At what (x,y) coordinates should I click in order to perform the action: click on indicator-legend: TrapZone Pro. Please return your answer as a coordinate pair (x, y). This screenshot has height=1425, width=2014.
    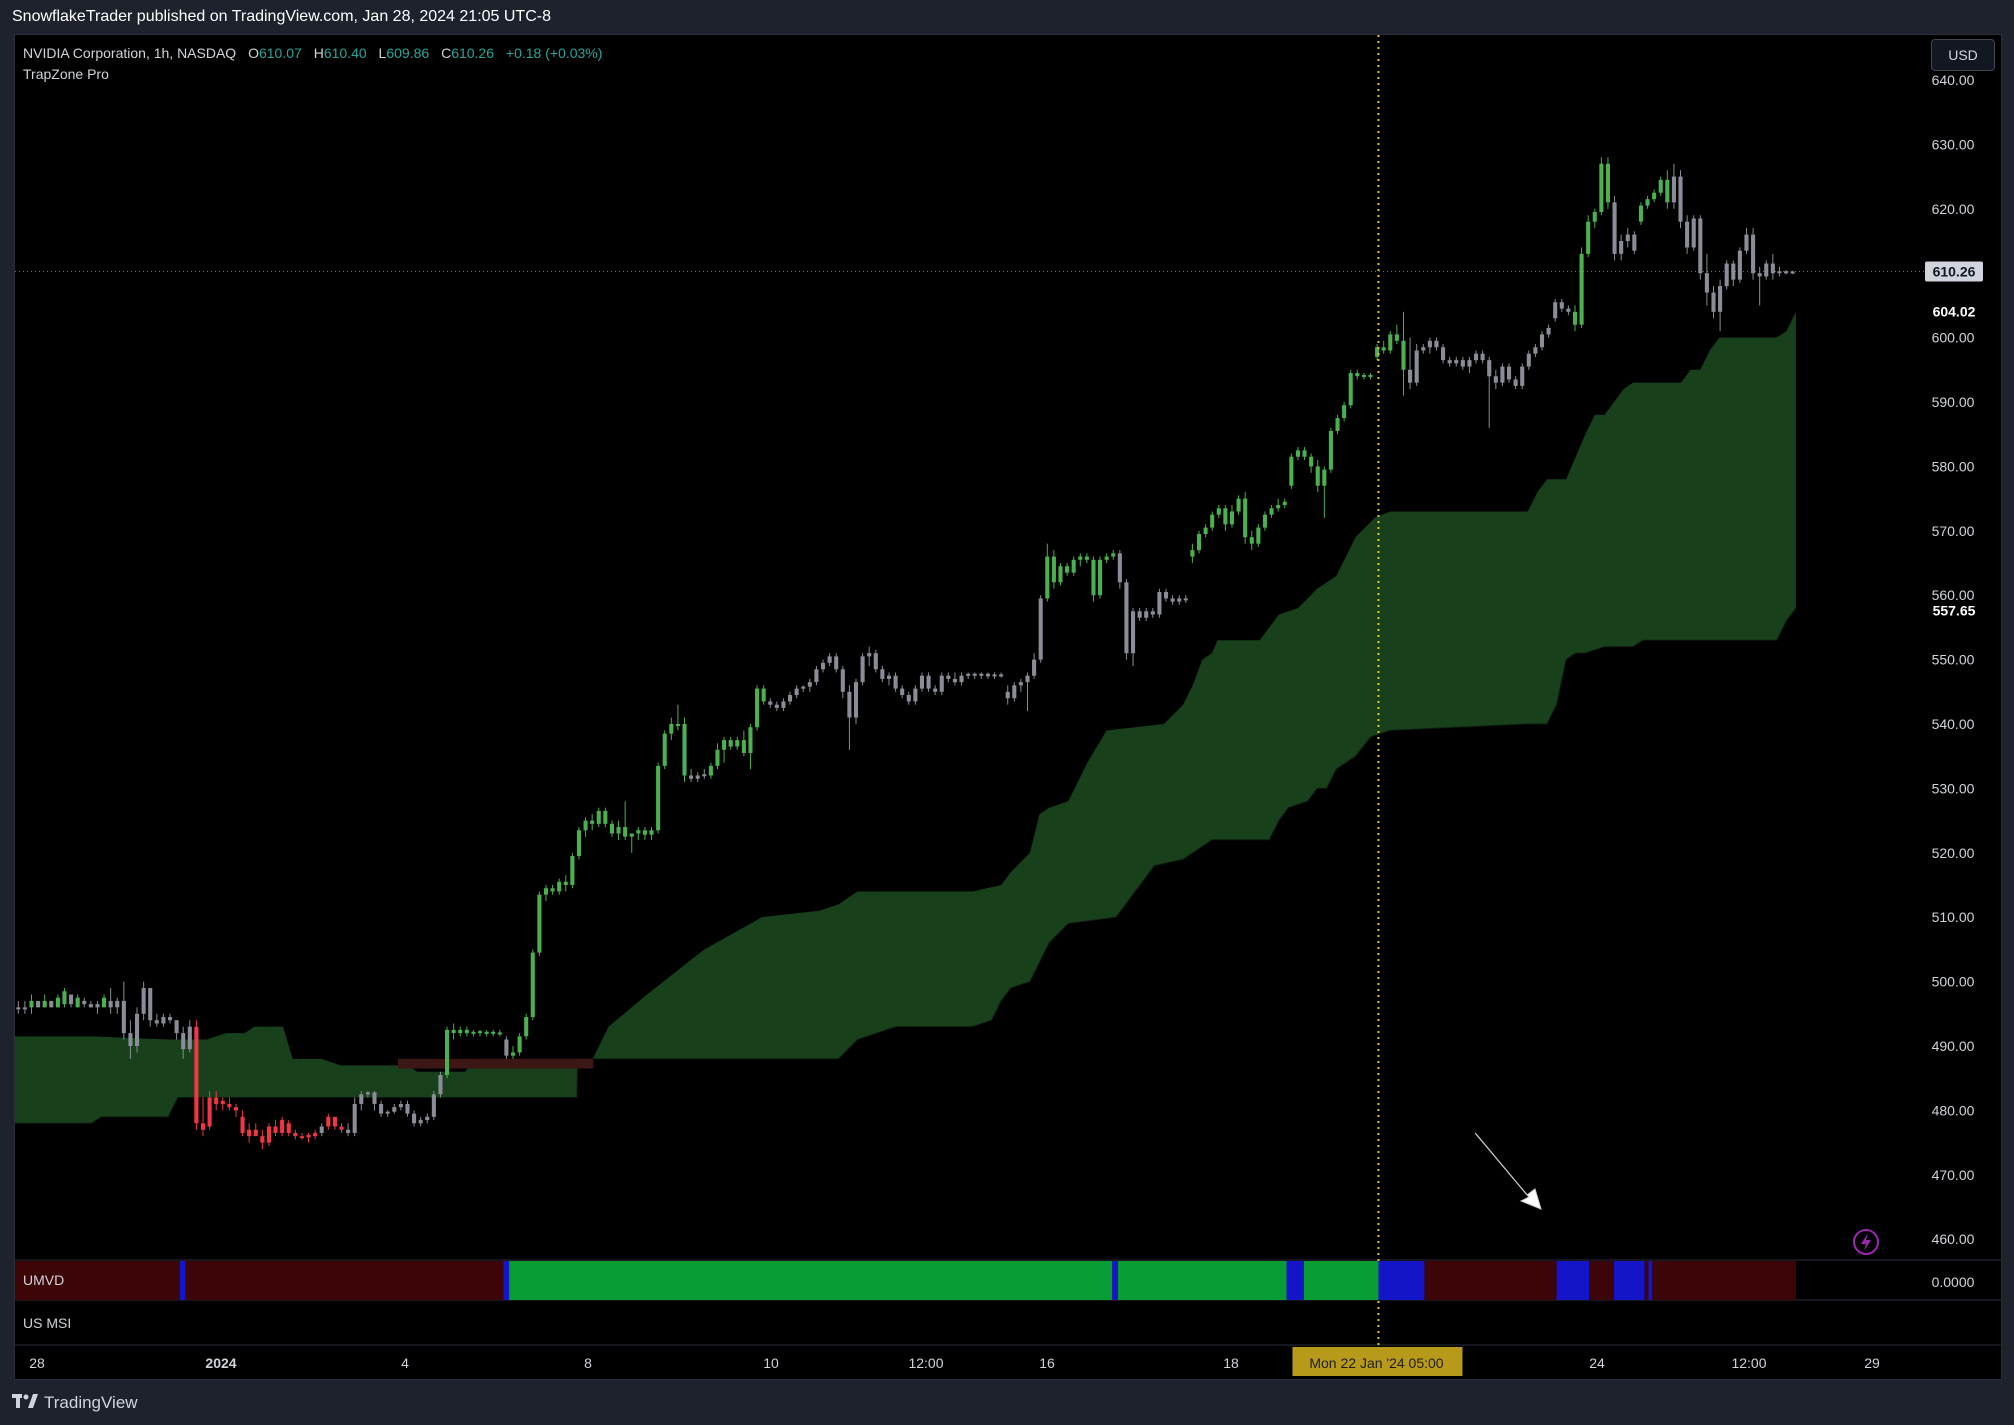
    Looking at the image, I should click on (66, 74).